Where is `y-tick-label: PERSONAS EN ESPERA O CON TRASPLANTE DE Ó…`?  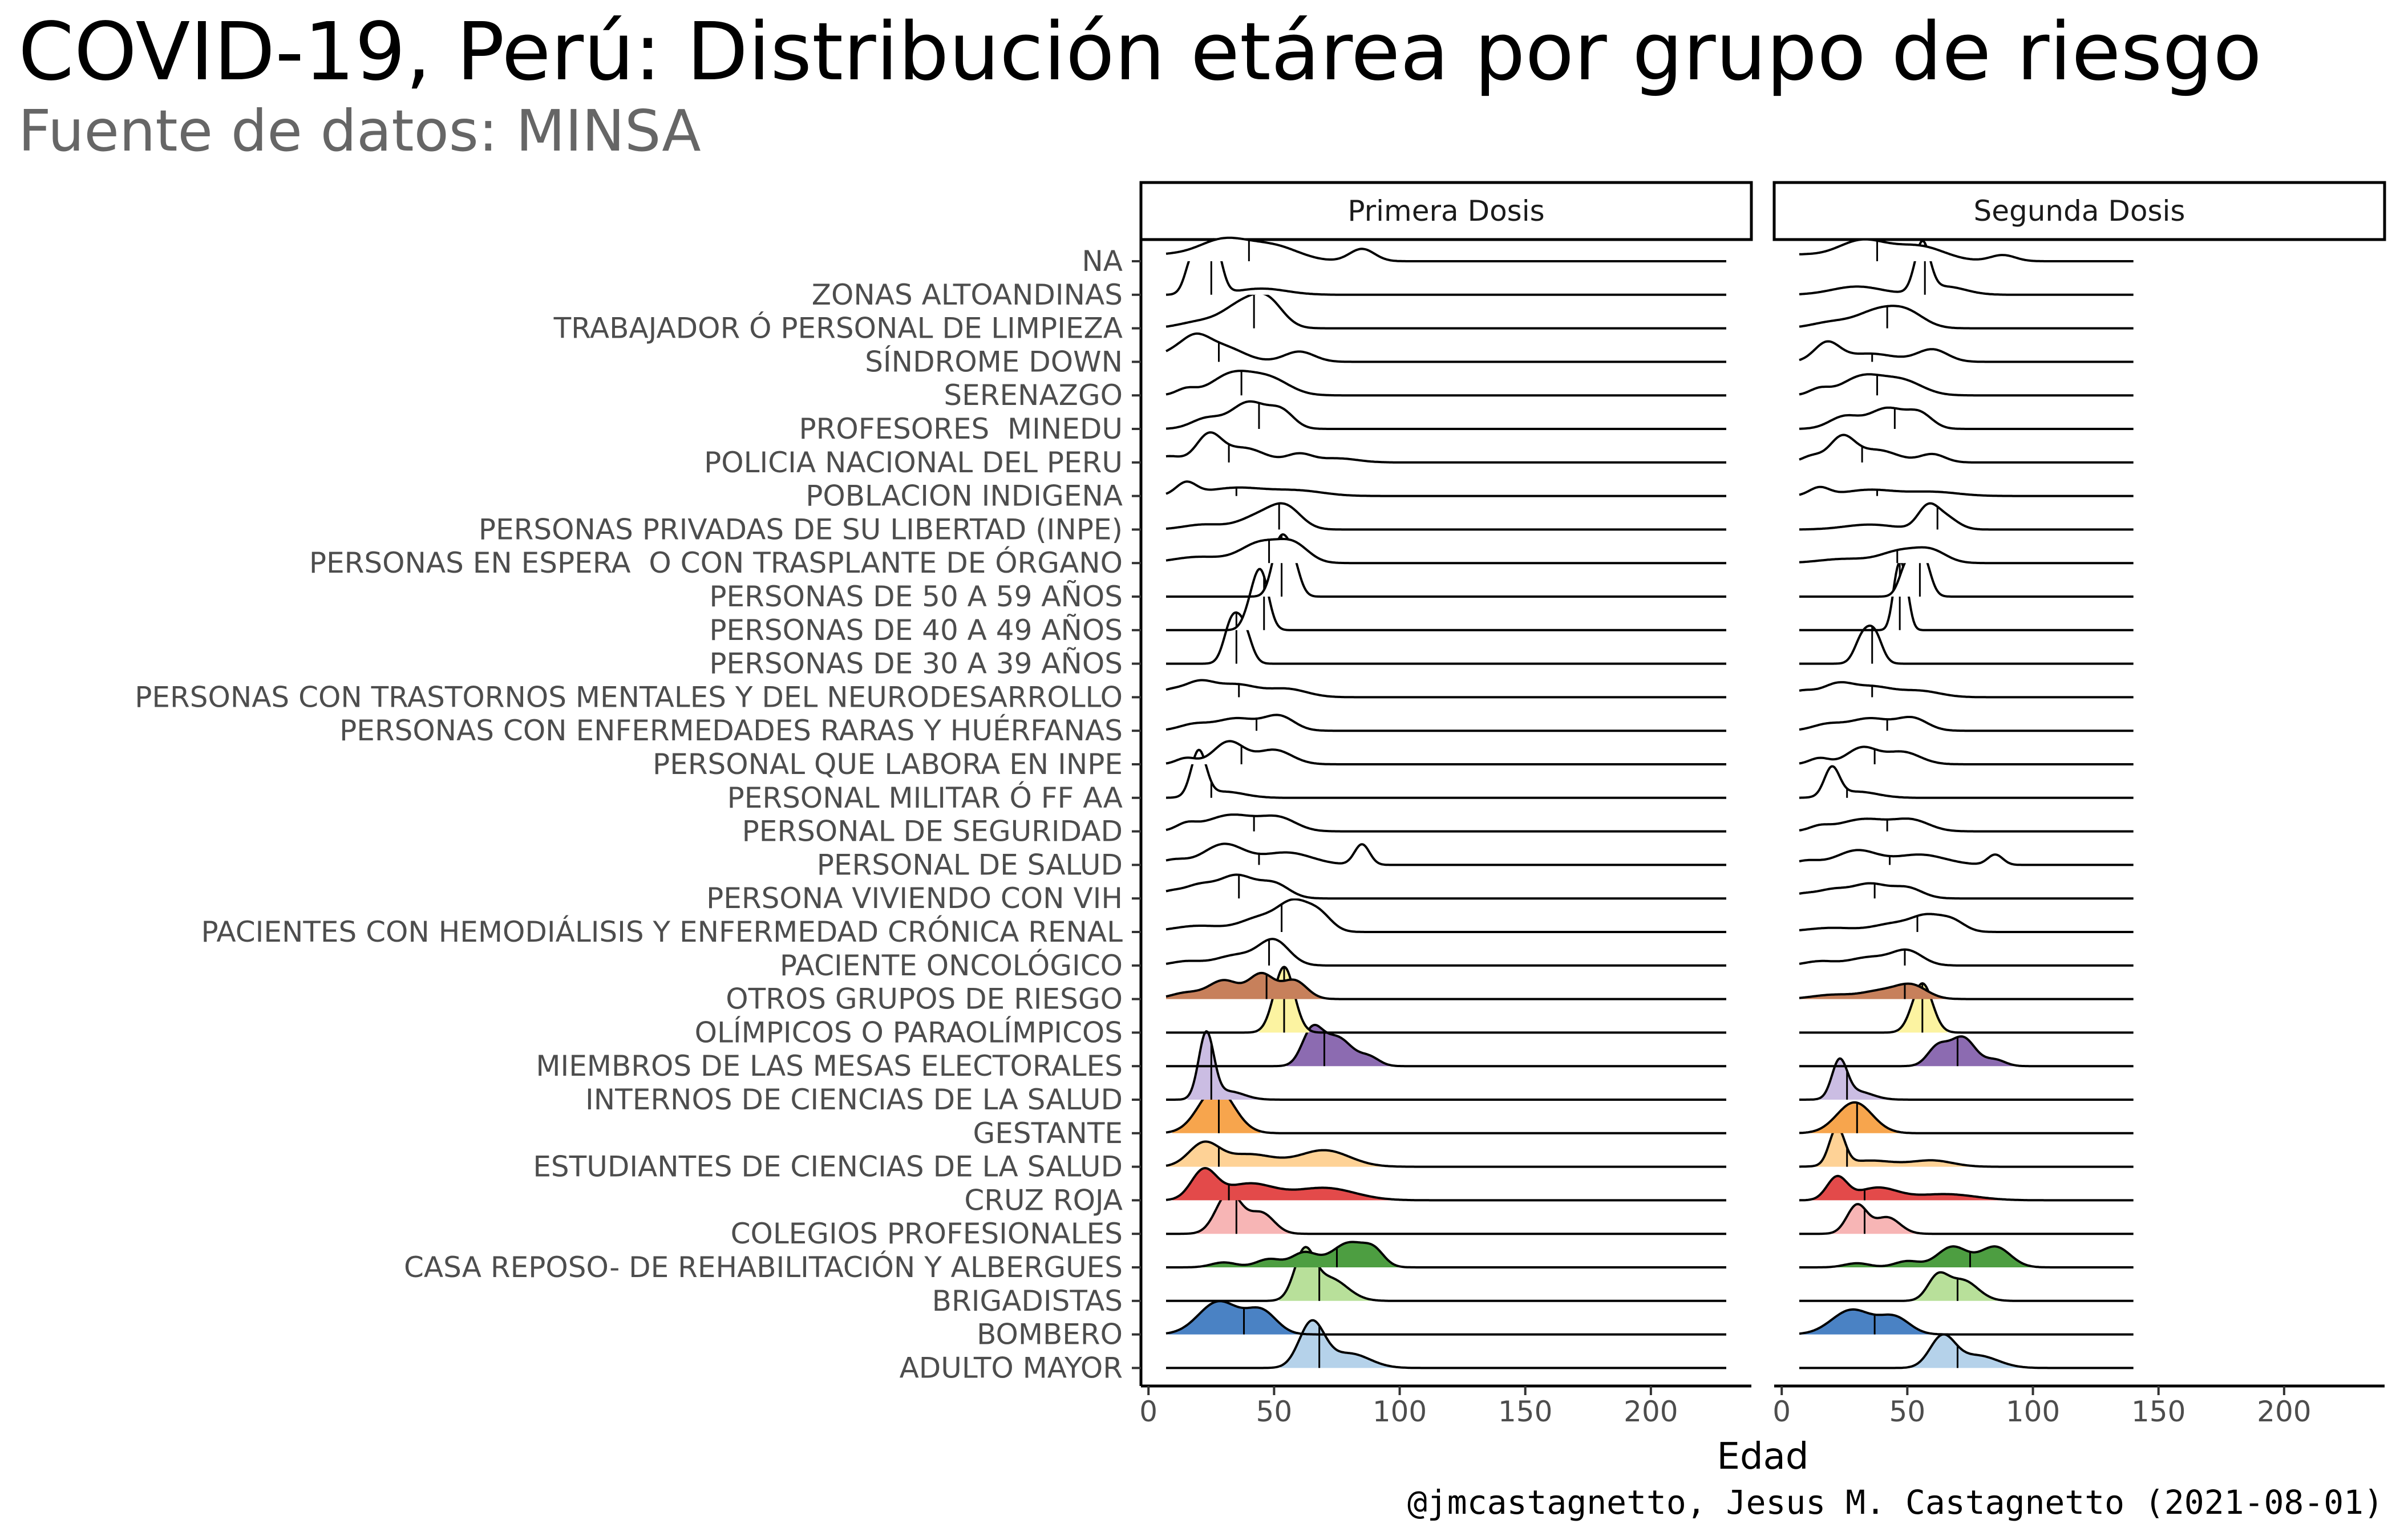
y-tick-label: PERSONAS EN ESPERA O CON TRASPLANTE DE Ó… is located at coordinates (716, 562).